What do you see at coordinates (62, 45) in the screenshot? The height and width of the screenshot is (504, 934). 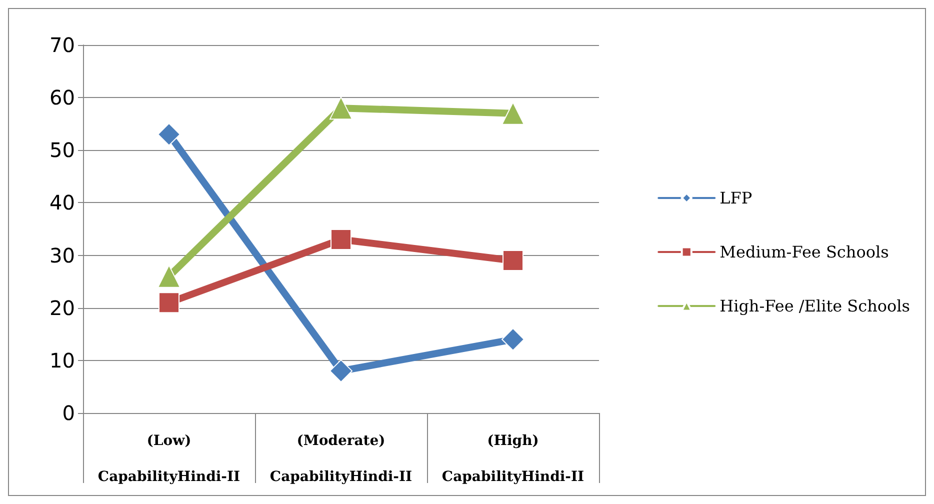 I see `y-tick-label: 70` at bounding box center [62, 45].